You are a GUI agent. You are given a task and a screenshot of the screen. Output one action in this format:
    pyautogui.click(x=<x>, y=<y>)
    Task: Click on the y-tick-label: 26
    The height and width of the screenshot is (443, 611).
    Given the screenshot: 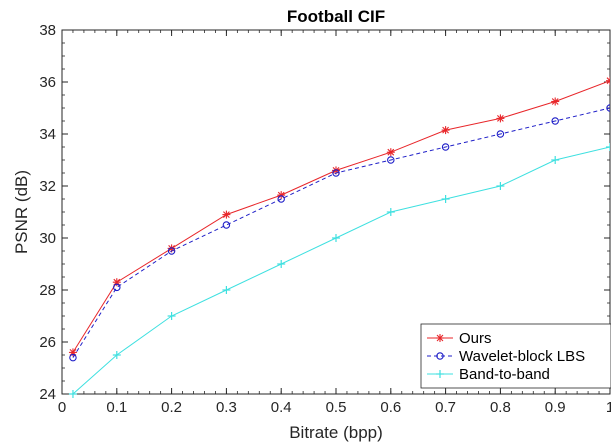 What is the action you would take?
    pyautogui.click(x=47, y=342)
    